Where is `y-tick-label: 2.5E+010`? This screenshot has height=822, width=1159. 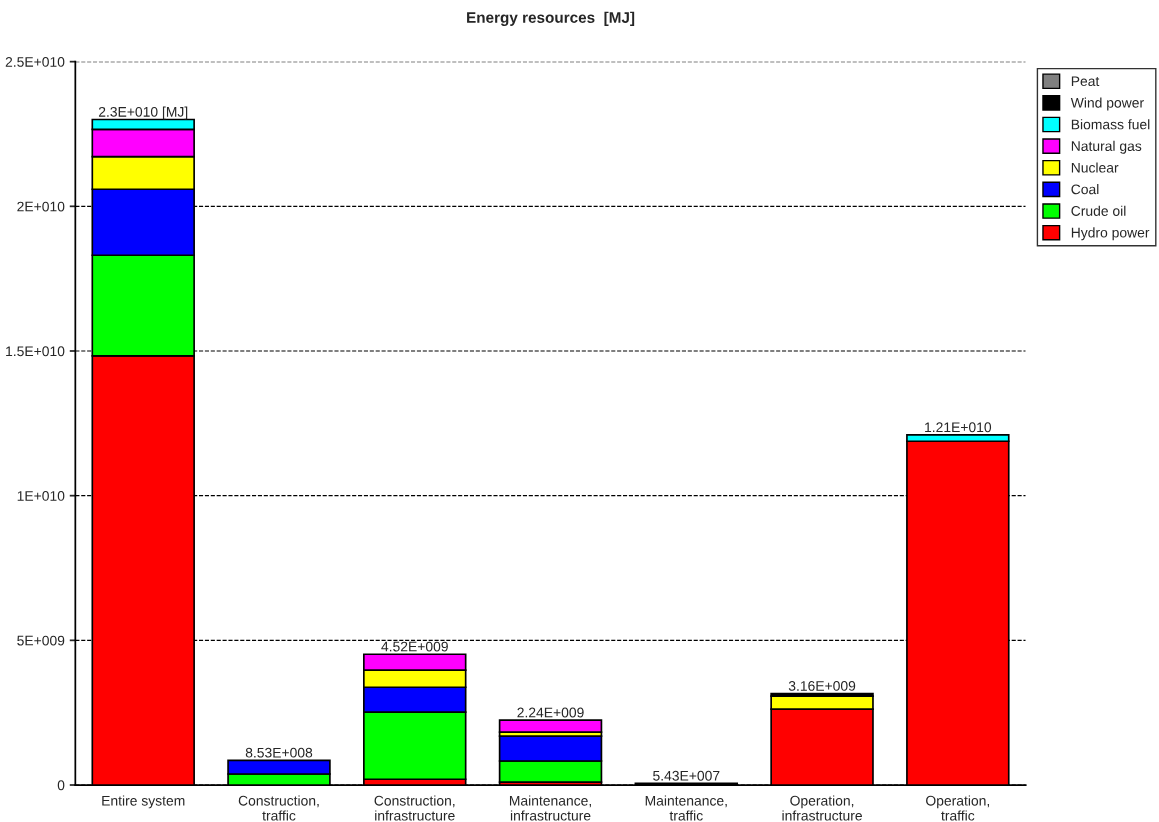 y-tick-label: 2.5E+010 is located at coordinates (35, 61).